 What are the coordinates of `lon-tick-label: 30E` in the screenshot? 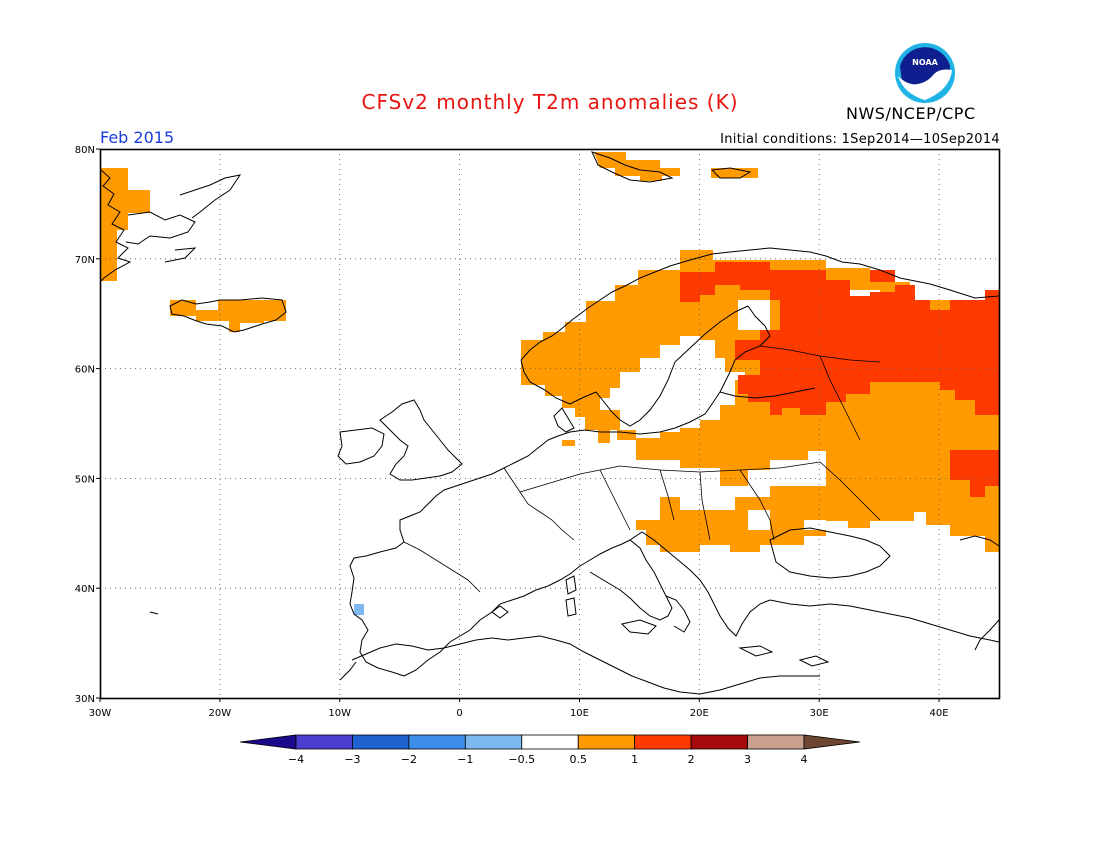 It's located at (819, 713).